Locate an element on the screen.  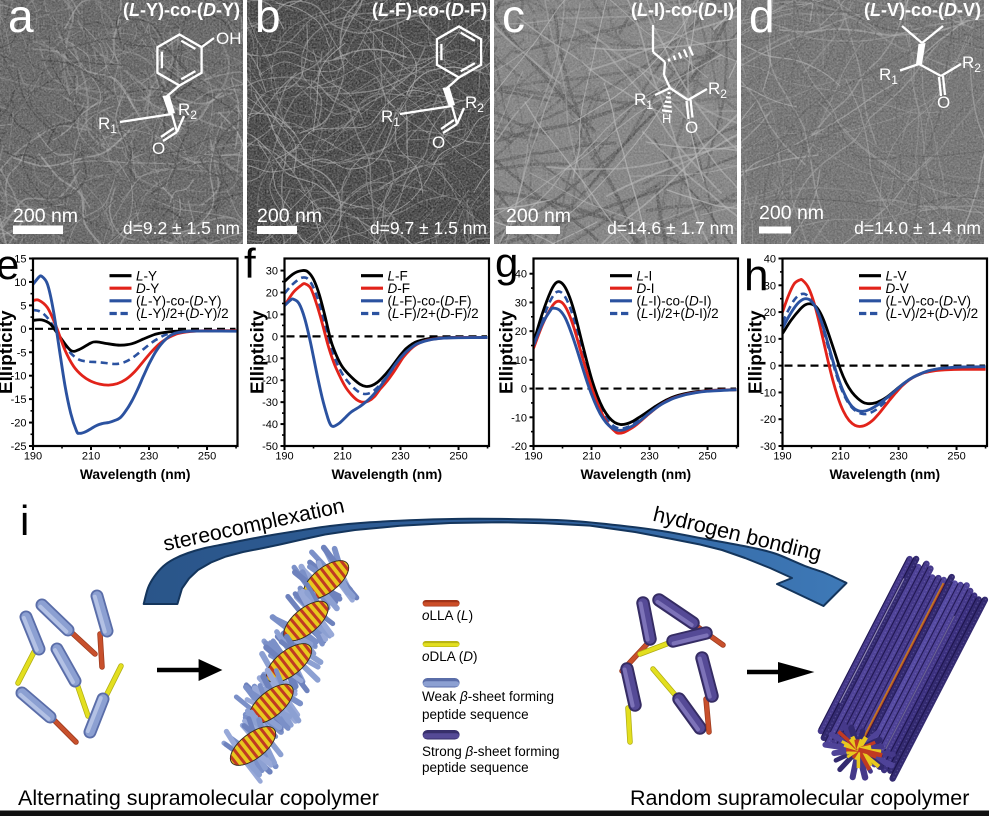
svg-text: (L-Y)/2+(D-Y)/2 is located at coordinates (182, 313).